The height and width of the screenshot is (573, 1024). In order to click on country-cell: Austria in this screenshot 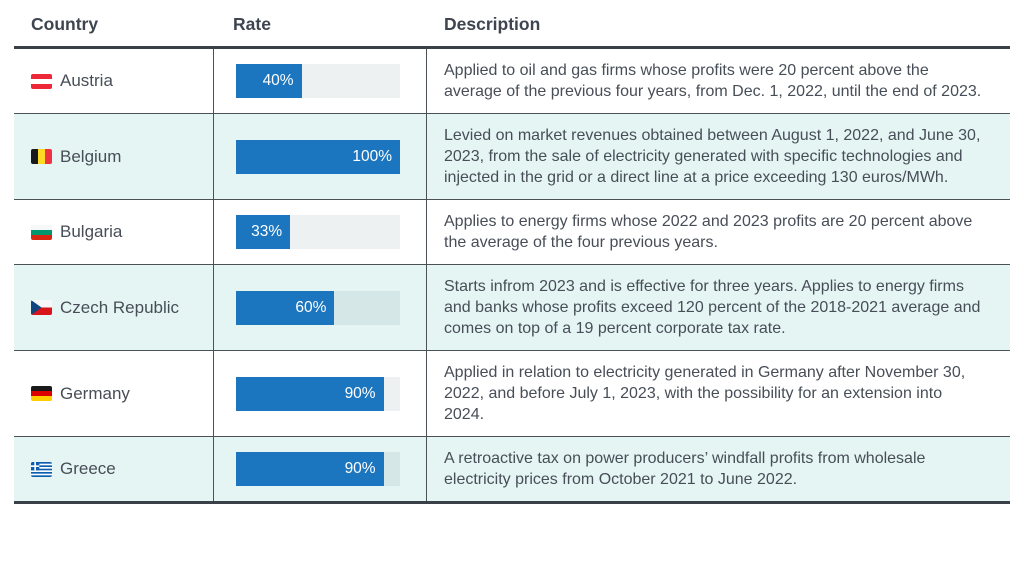, I will do `click(113, 81)`.